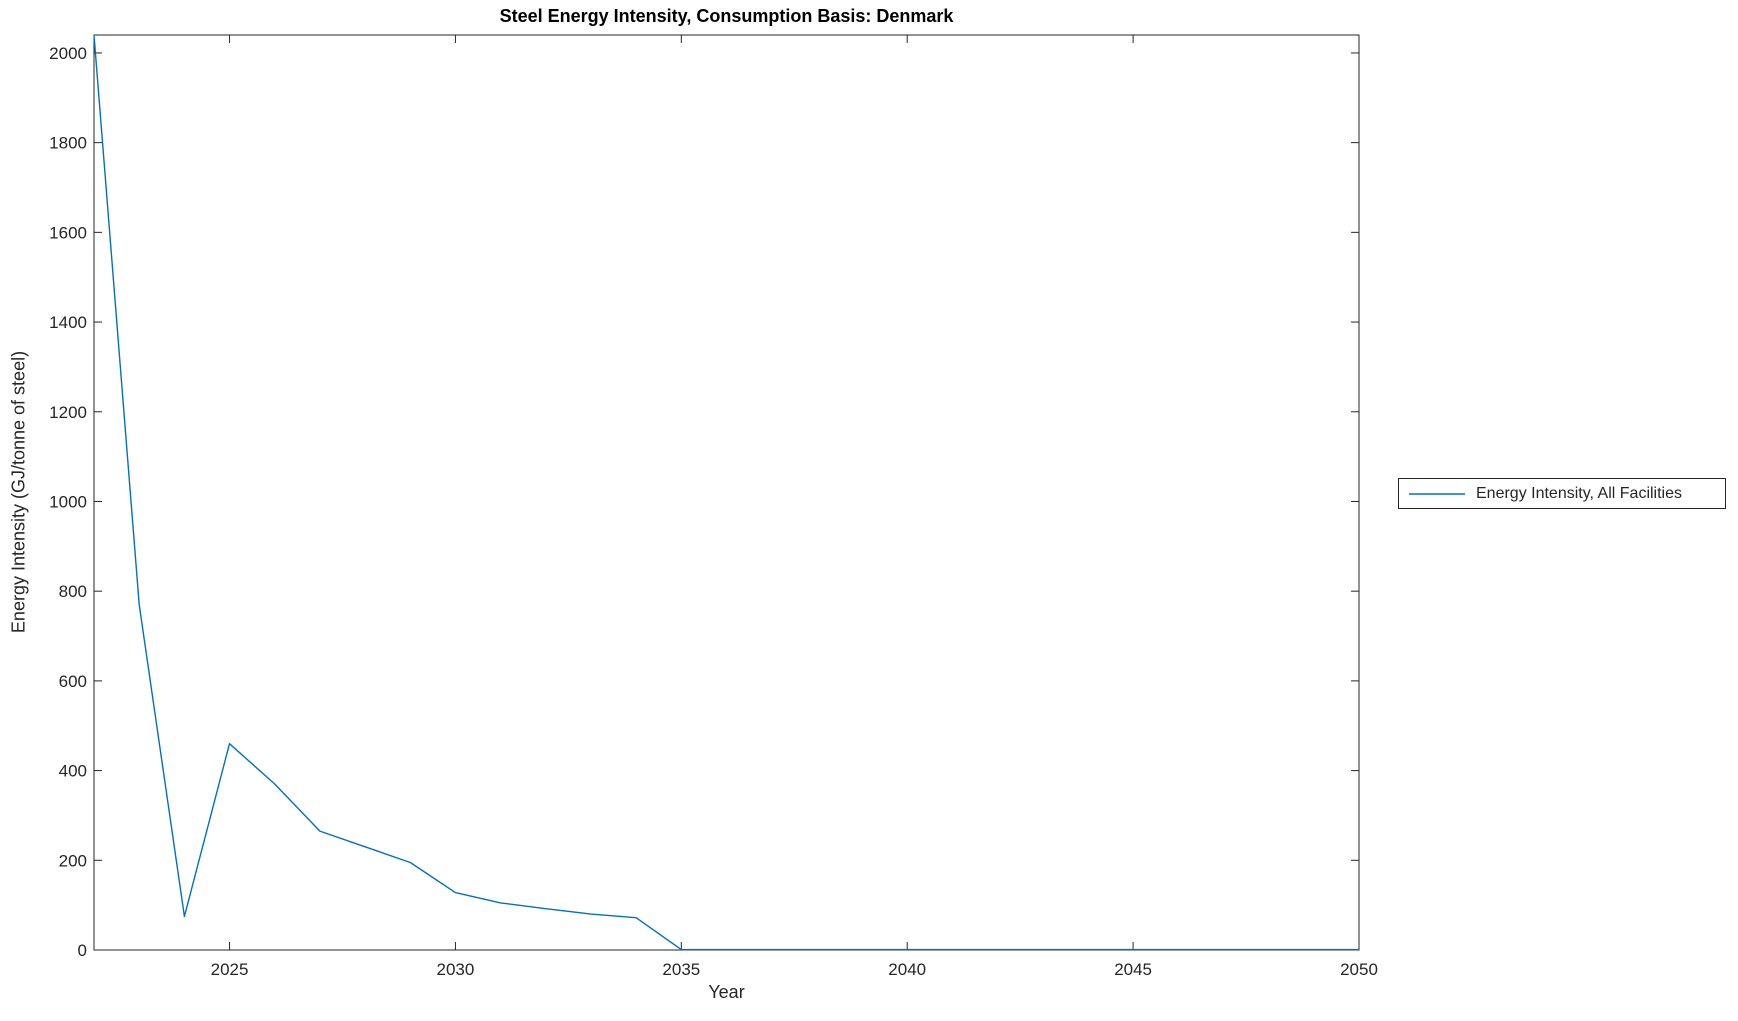 The height and width of the screenshot is (1021, 1738). Describe the element at coordinates (68, 143) in the screenshot. I see `y-tick-label: 1800` at that location.